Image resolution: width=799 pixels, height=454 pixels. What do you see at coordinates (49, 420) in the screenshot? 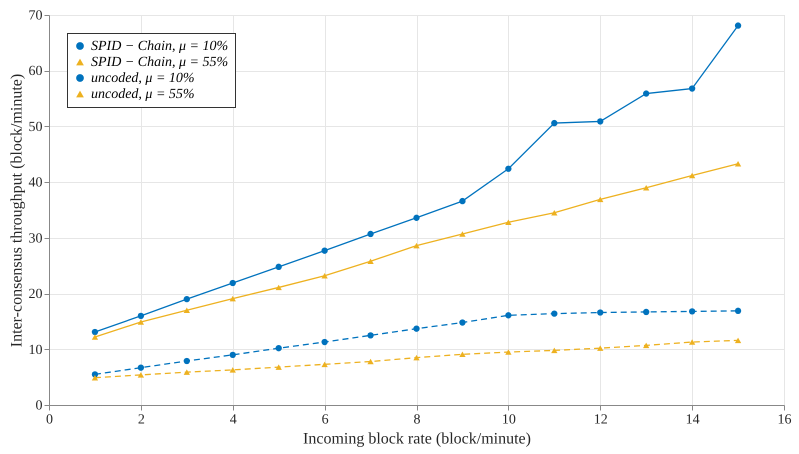
I see `x-tick-label: 0` at bounding box center [49, 420].